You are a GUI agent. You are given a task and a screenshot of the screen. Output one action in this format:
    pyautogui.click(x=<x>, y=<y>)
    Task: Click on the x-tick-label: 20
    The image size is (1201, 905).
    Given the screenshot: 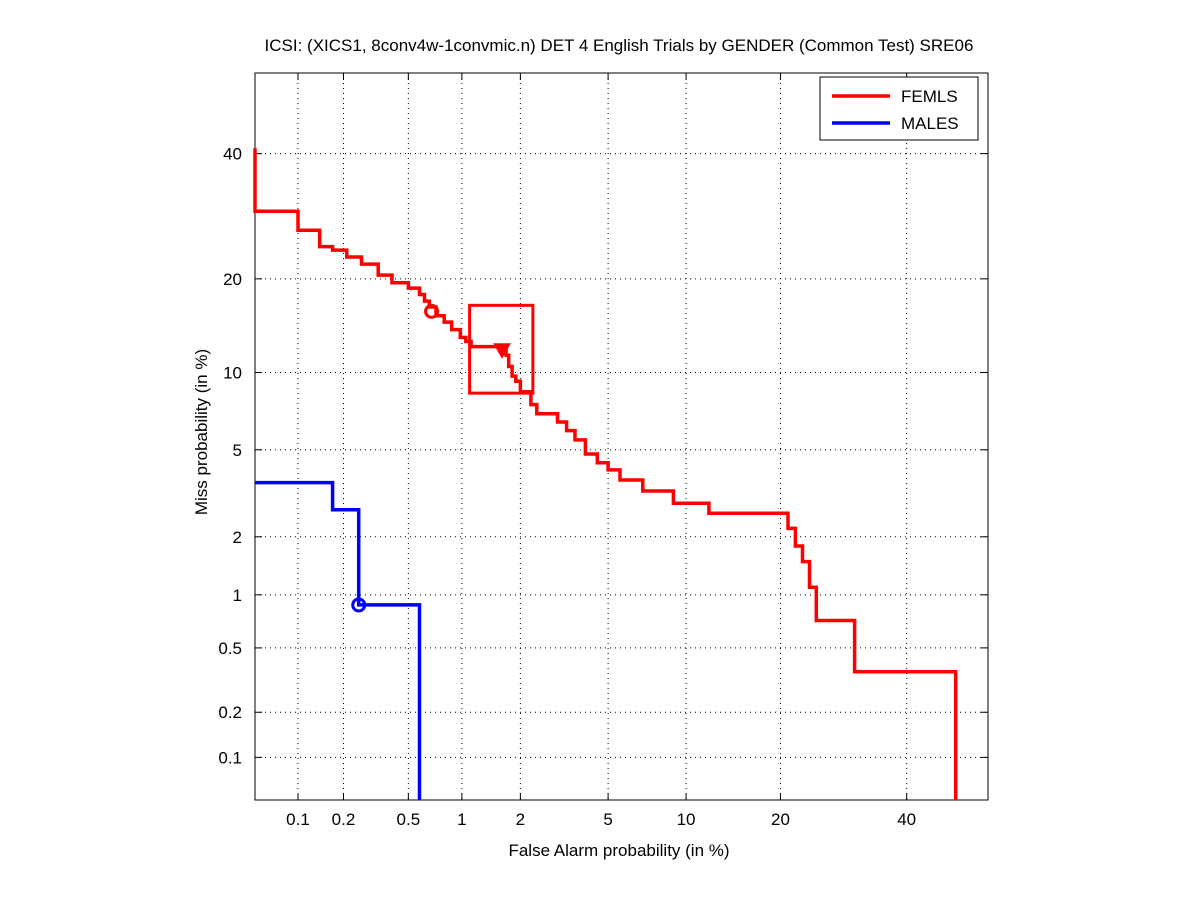 What is the action you would take?
    pyautogui.click(x=780, y=819)
    